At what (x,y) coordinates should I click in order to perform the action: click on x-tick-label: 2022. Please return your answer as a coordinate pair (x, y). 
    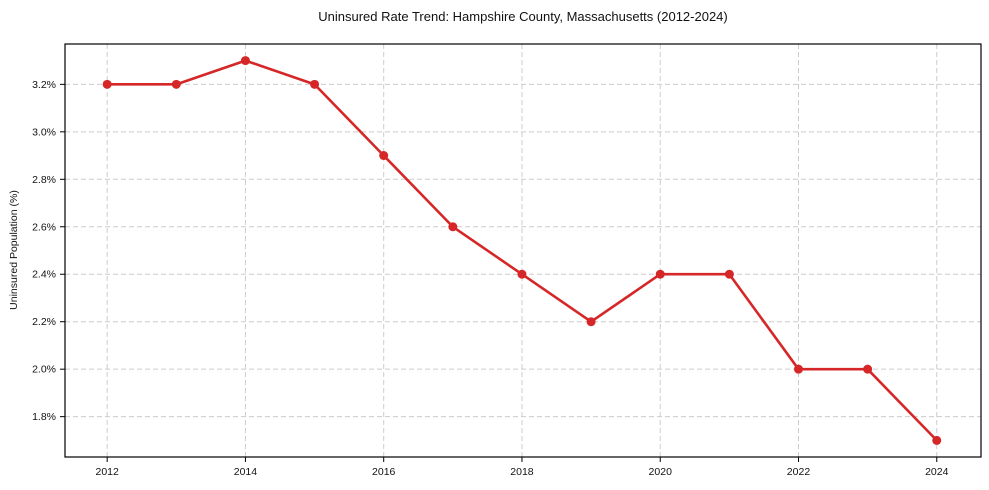
    Looking at the image, I should click on (799, 472).